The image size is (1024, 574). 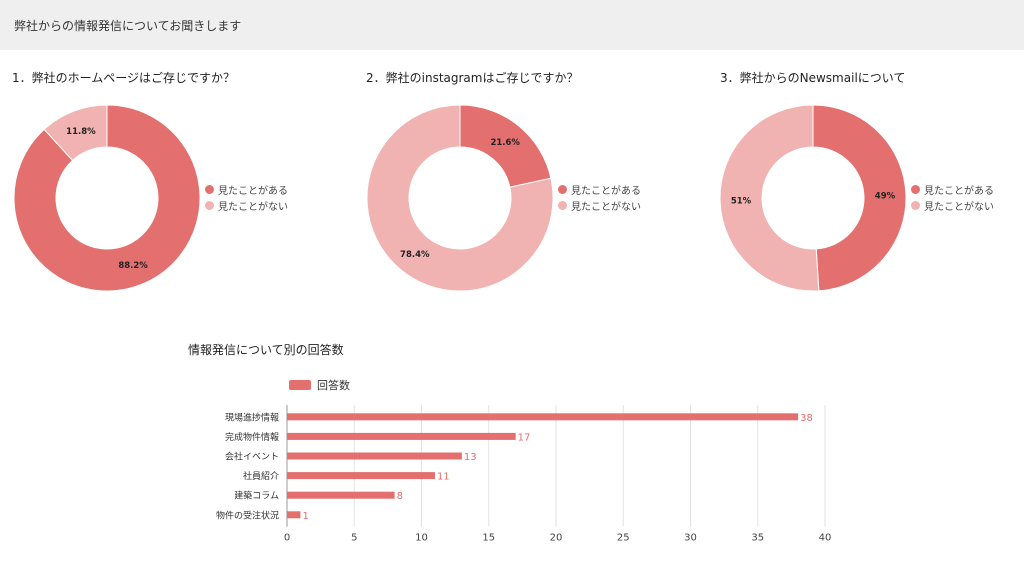 I want to click on x-tick-label: 15, so click(x=488, y=538).